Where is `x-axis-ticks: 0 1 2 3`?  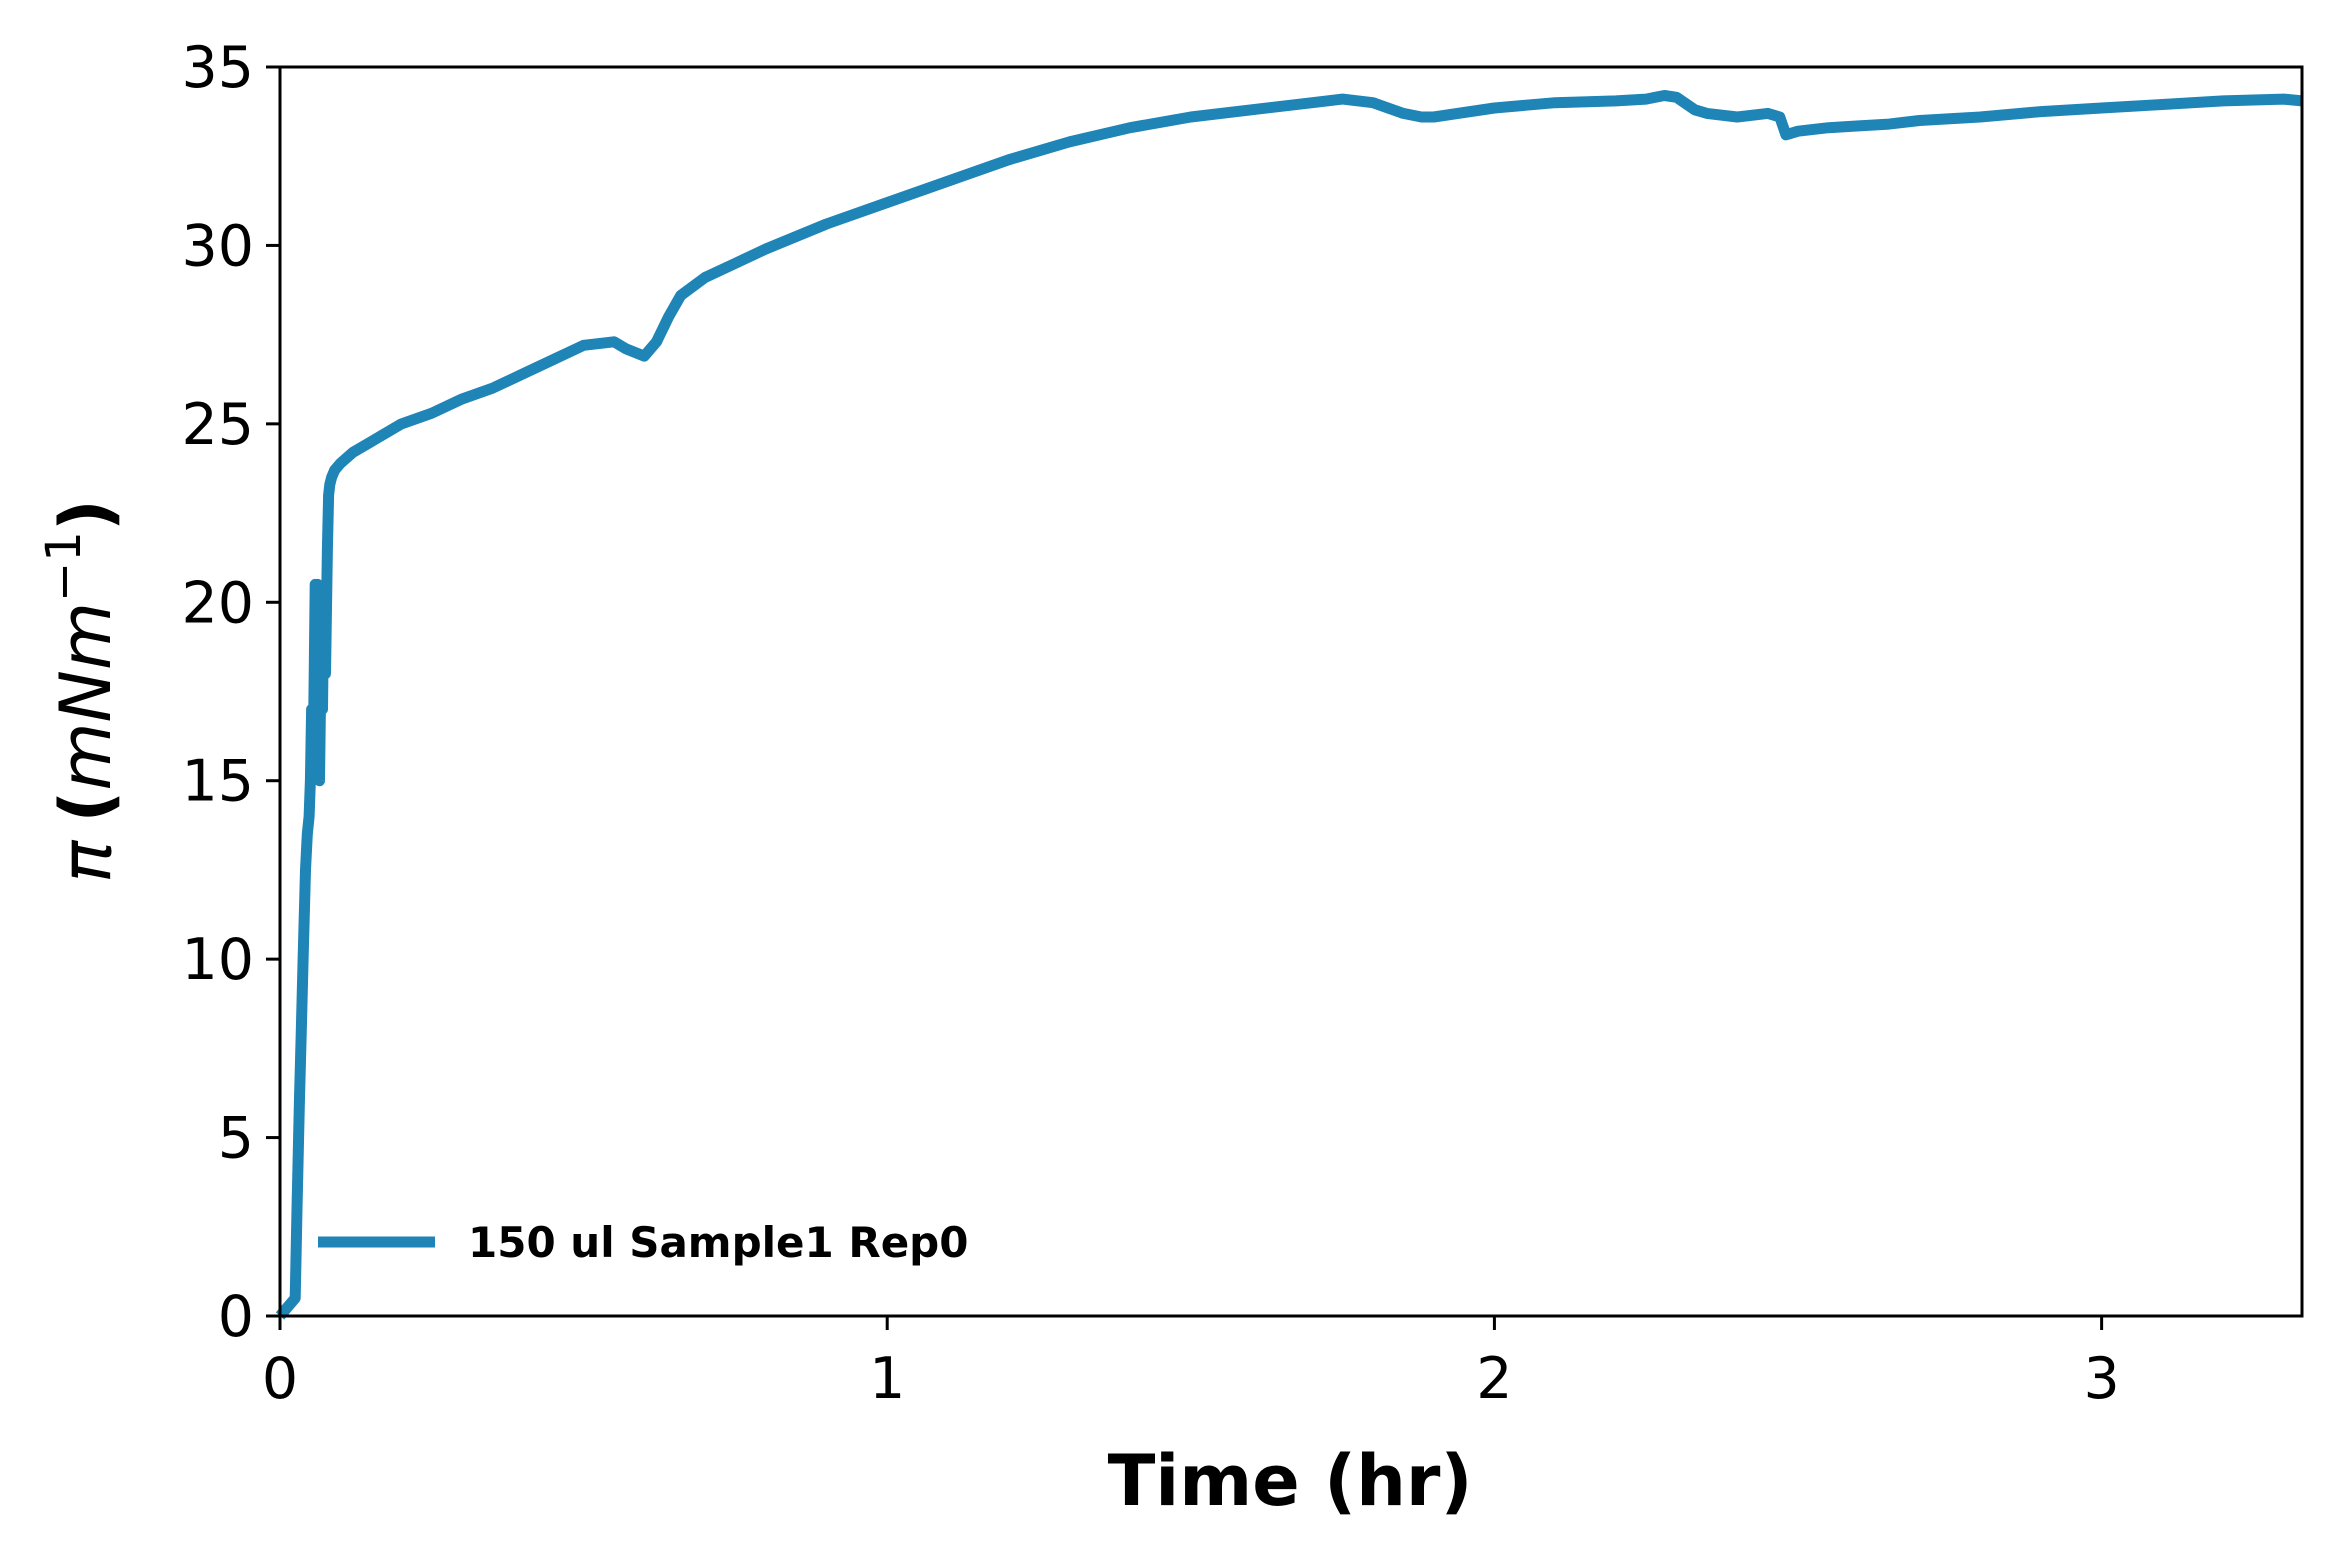 x-axis-ticks: 0 1 2 3 is located at coordinates (1191, 1364).